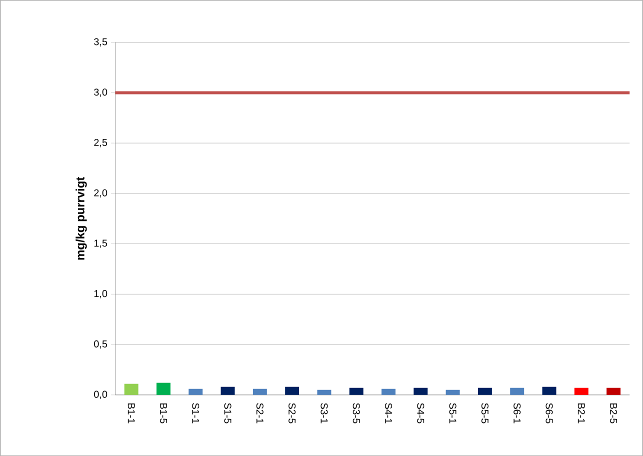 The width and height of the screenshot is (643, 456). What do you see at coordinates (292, 413) in the screenshot?
I see `x-tick-label: S2-5` at bounding box center [292, 413].